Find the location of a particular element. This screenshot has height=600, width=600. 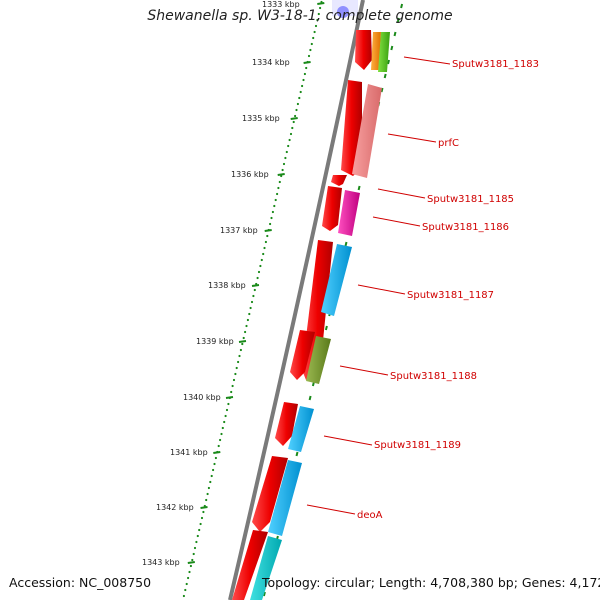

kbp-label: 1333 kbp is located at coordinates (281, 4).